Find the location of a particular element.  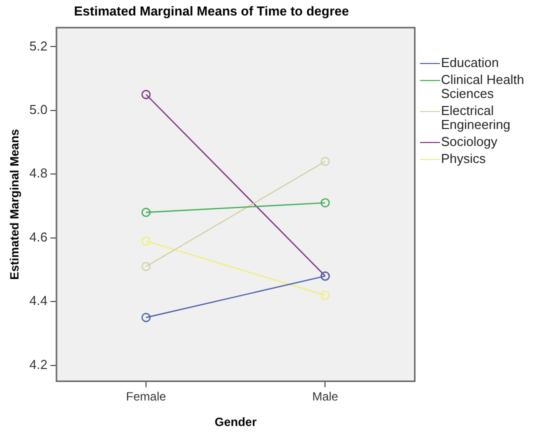

y-tick-label: 4.6 is located at coordinates (38, 236).